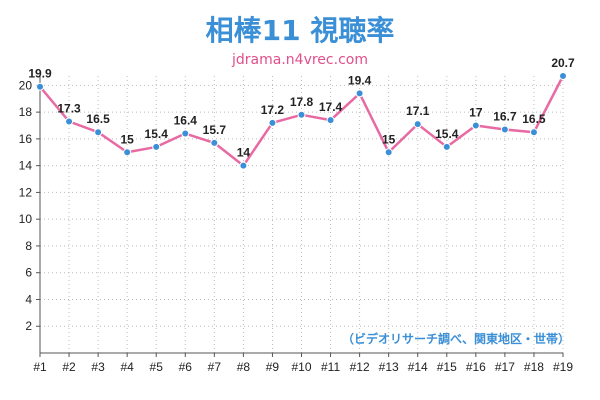 The image size is (600, 400). I want to click on data-label: 17.3, so click(69, 108).